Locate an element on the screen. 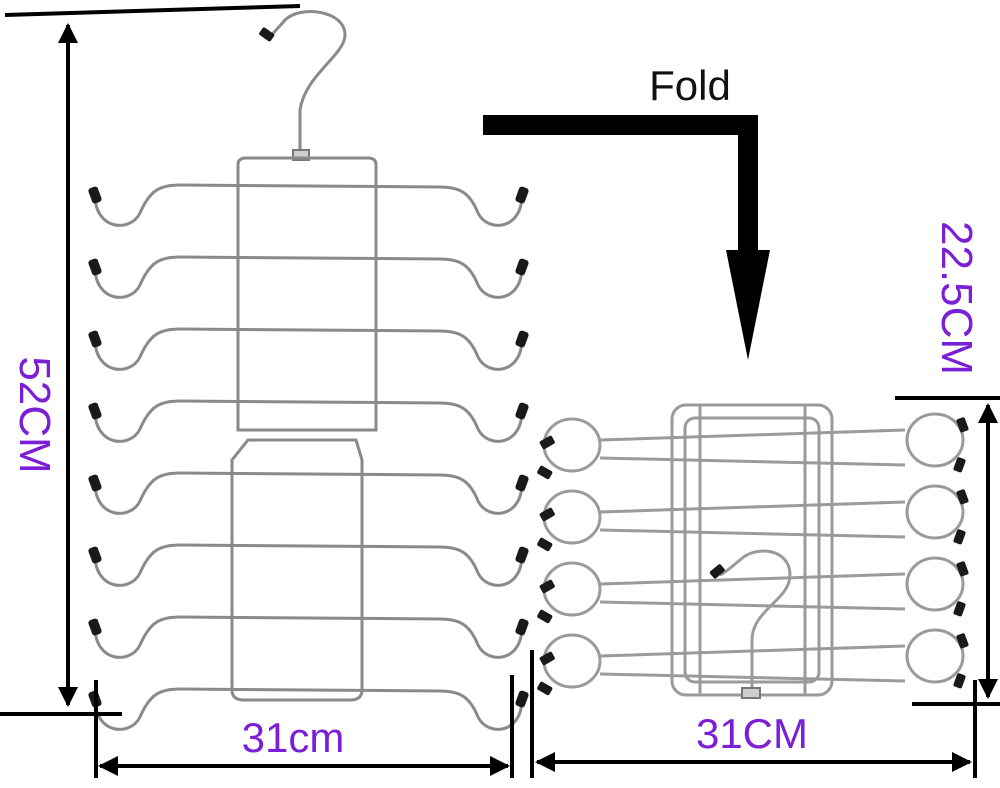 The height and width of the screenshot is (788, 1000). width-label-folded: 31CM is located at coordinates (752, 733).